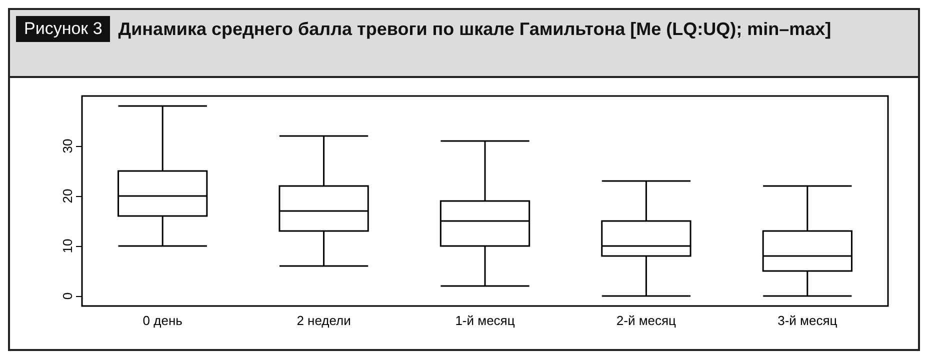 The width and height of the screenshot is (930, 361). I want to click on chart-title: Динамика среднего балла тревоги по шкале Гамильтона [Me (LQ:UQ); min–max], so click(475, 29).